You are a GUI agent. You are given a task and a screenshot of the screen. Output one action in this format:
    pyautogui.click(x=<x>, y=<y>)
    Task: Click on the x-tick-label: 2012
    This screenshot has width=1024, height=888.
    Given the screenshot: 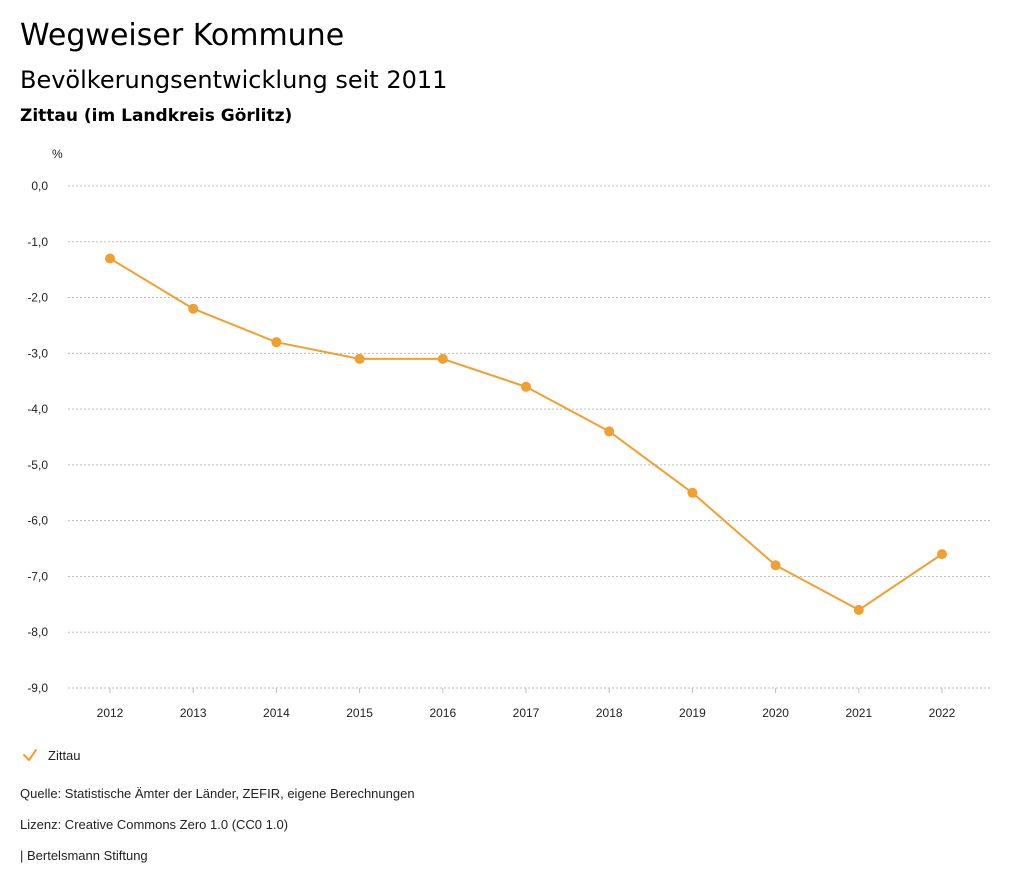 What is the action you would take?
    pyautogui.click(x=110, y=713)
    